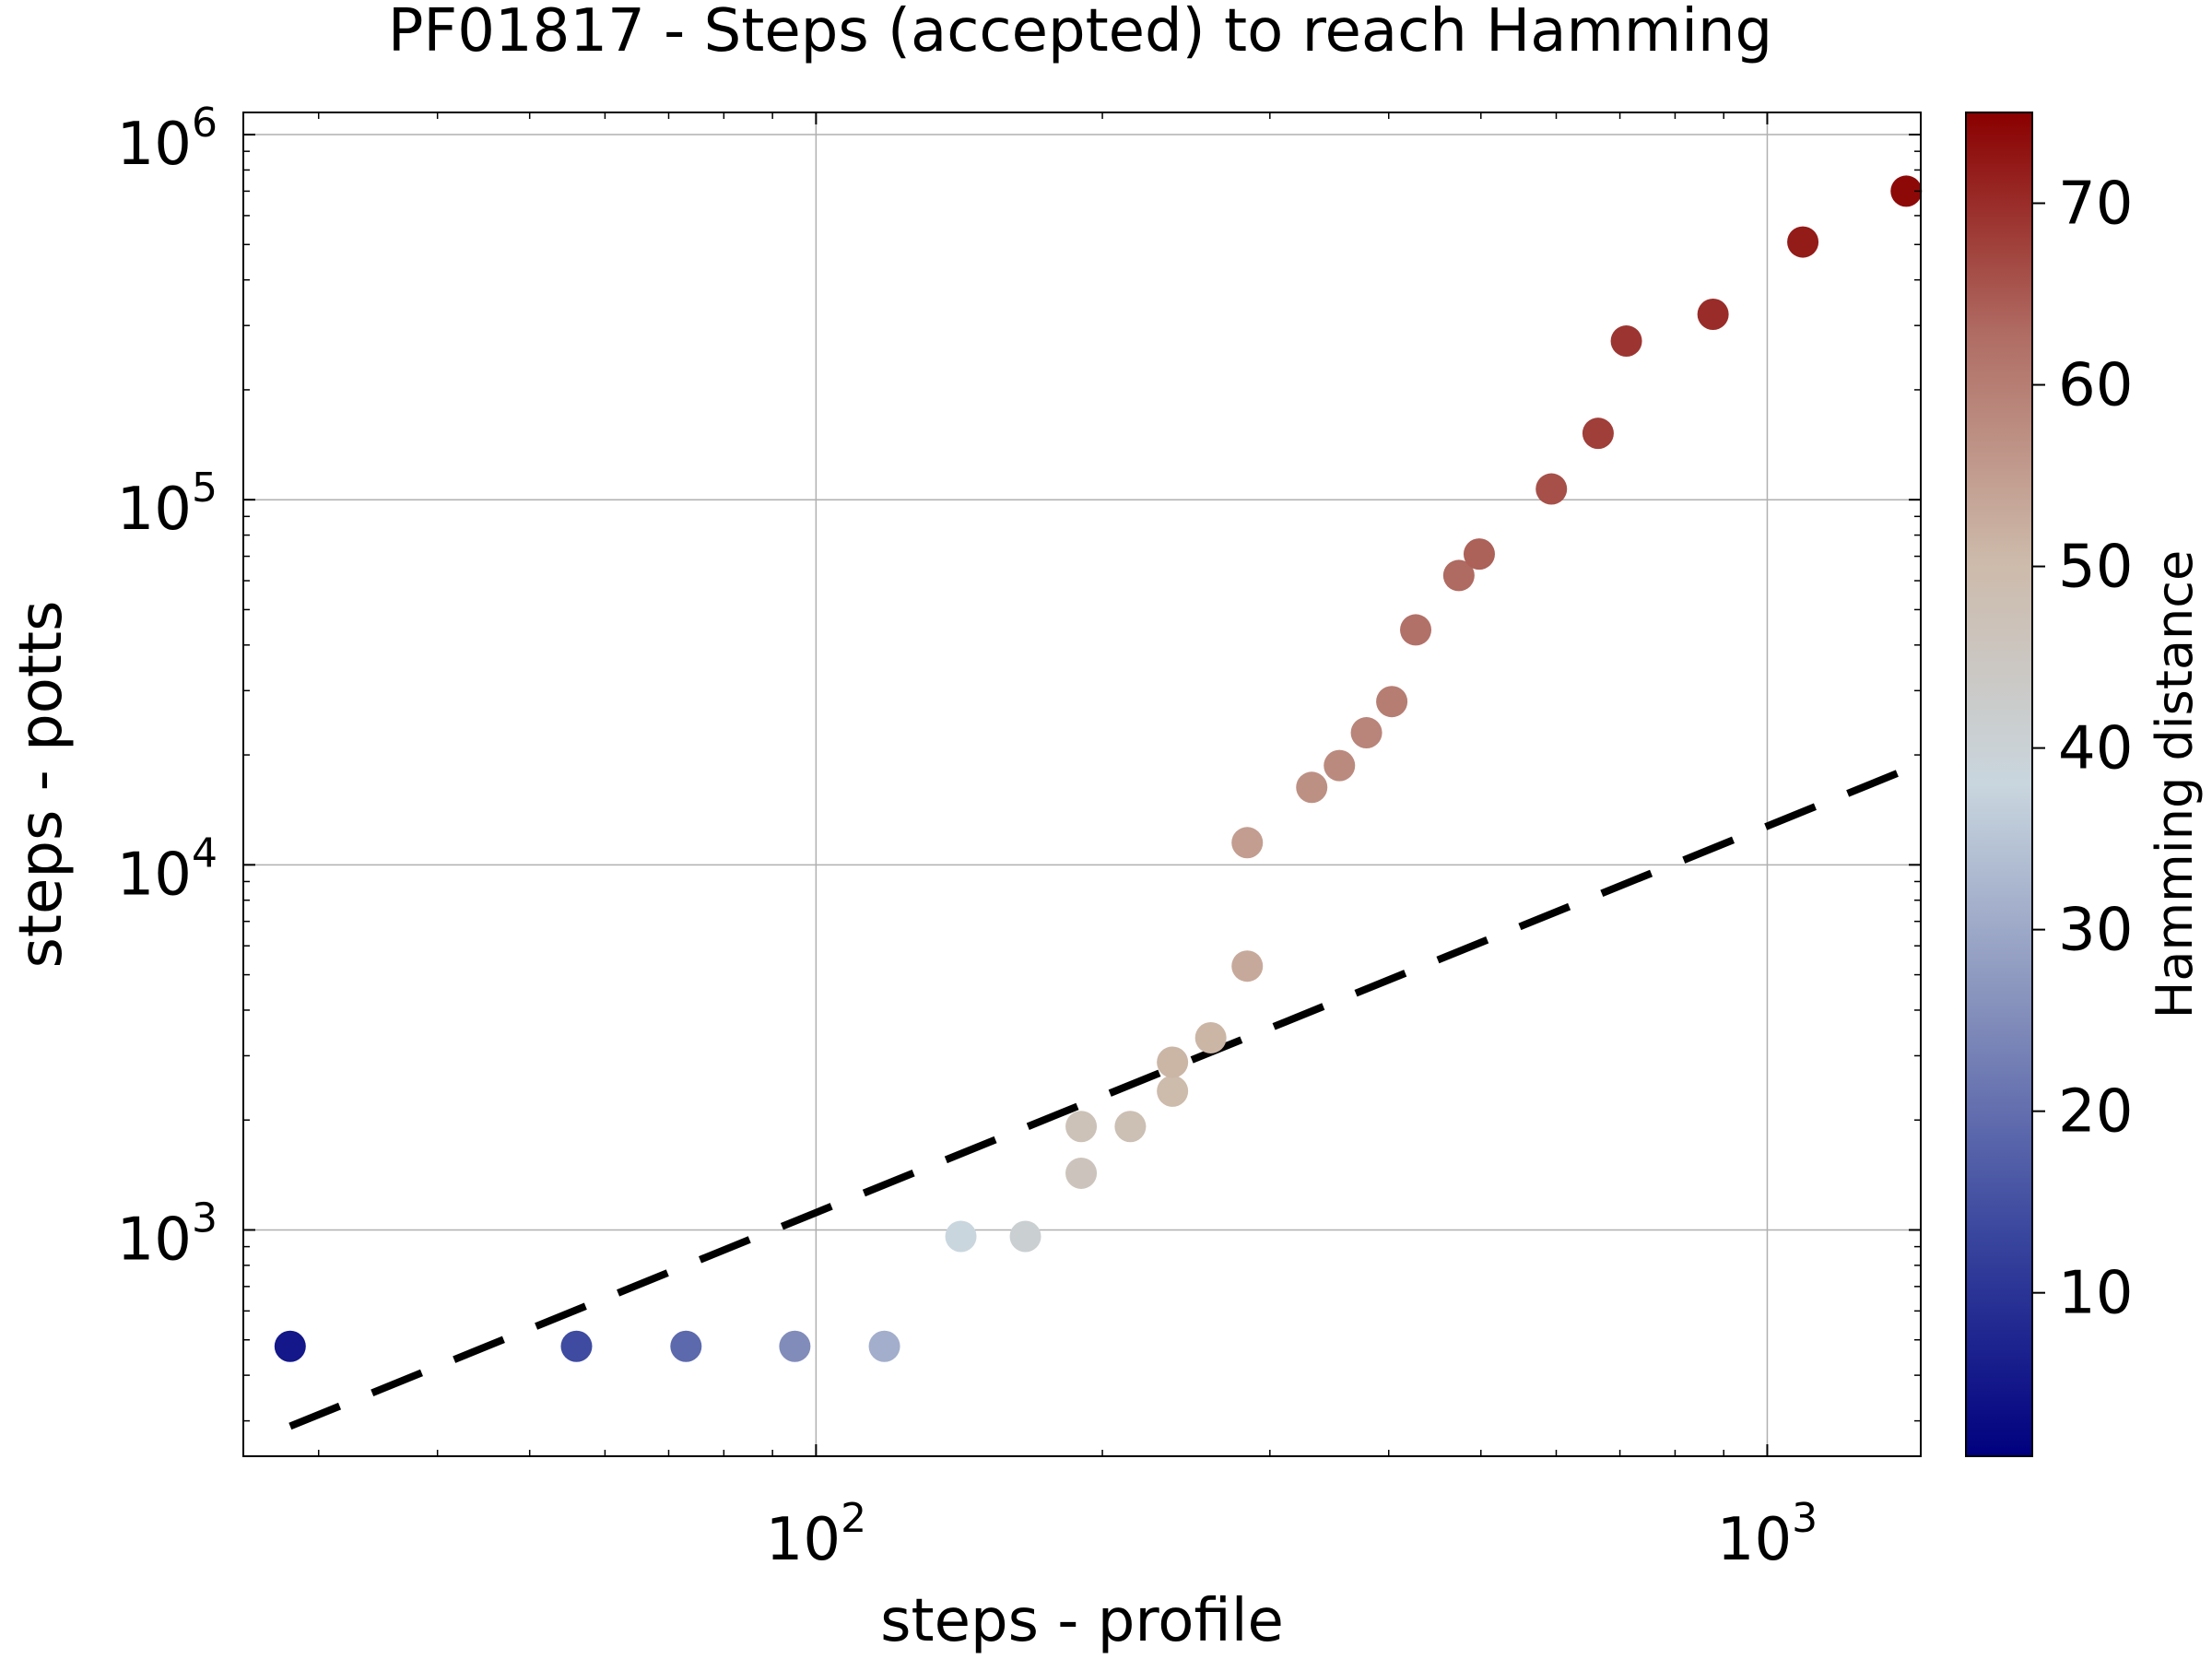  What do you see at coordinates (2095, 1294) in the screenshot?
I see `colorbar-tick-label: 10` at bounding box center [2095, 1294].